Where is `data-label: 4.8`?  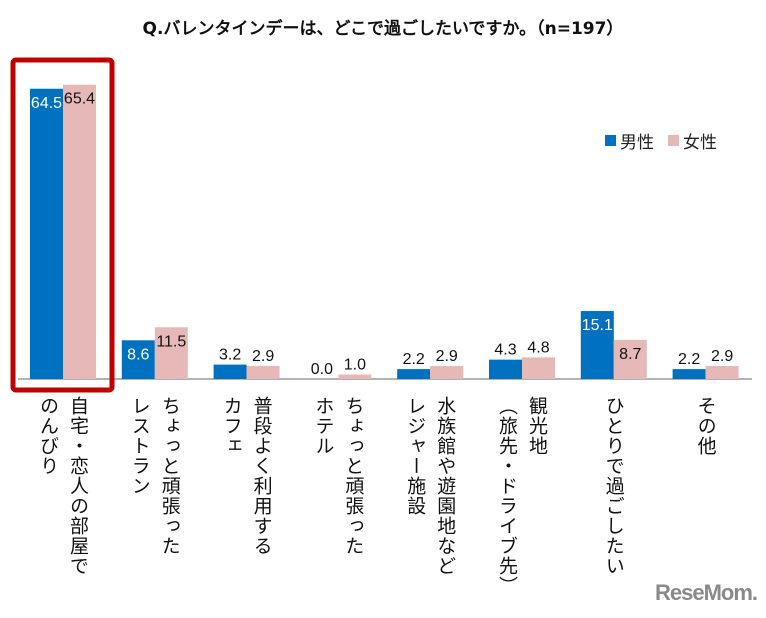 data-label: 4.8 is located at coordinates (538, 347).